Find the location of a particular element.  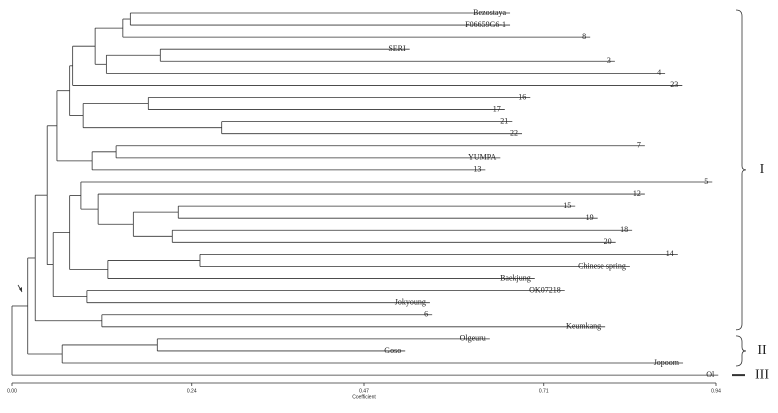

leaf-label: 17 is located at coordinates (497, 108).